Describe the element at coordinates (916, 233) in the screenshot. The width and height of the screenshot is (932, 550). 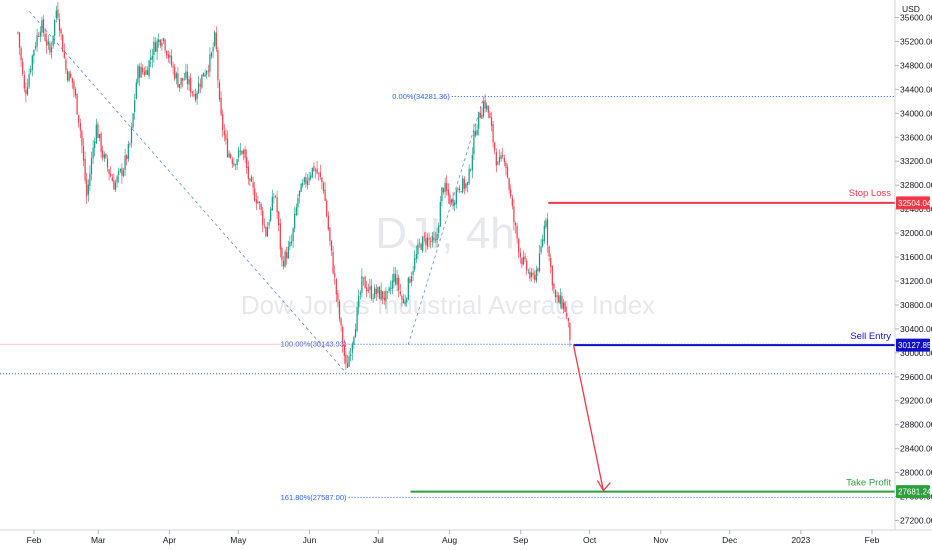
I see `price-tick-label: 32000.00` at that location.